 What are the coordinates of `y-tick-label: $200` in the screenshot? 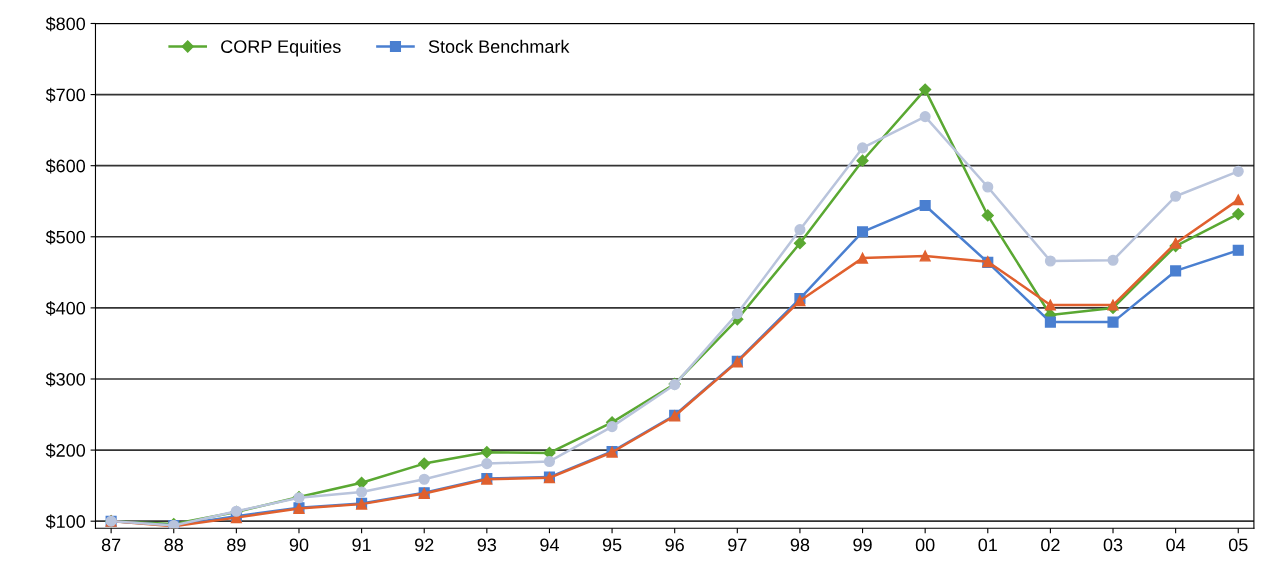 It's located at (65, 450).